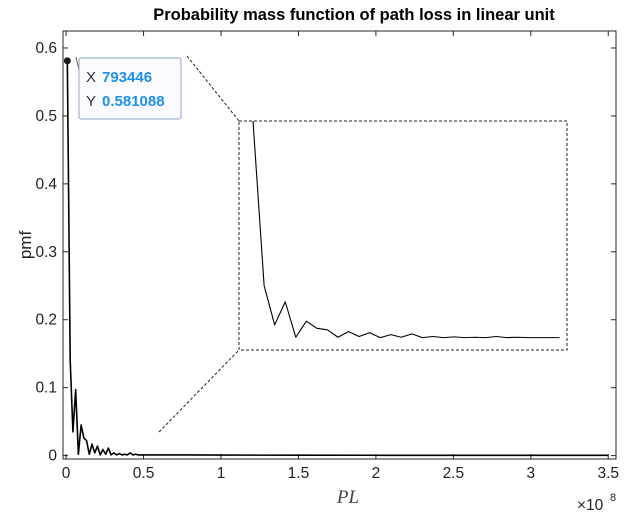 The image size is (639, 515). Describe the element at coordinates (299, 473) in the screenshot. I see `x-tick-label: 1.5` at that location.